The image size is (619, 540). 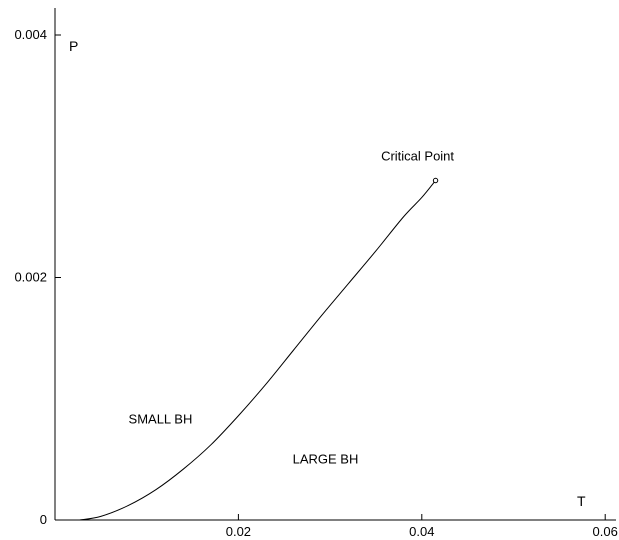 I want to click on large-bh-label: LARGE BH, so click(x=326, y=458).